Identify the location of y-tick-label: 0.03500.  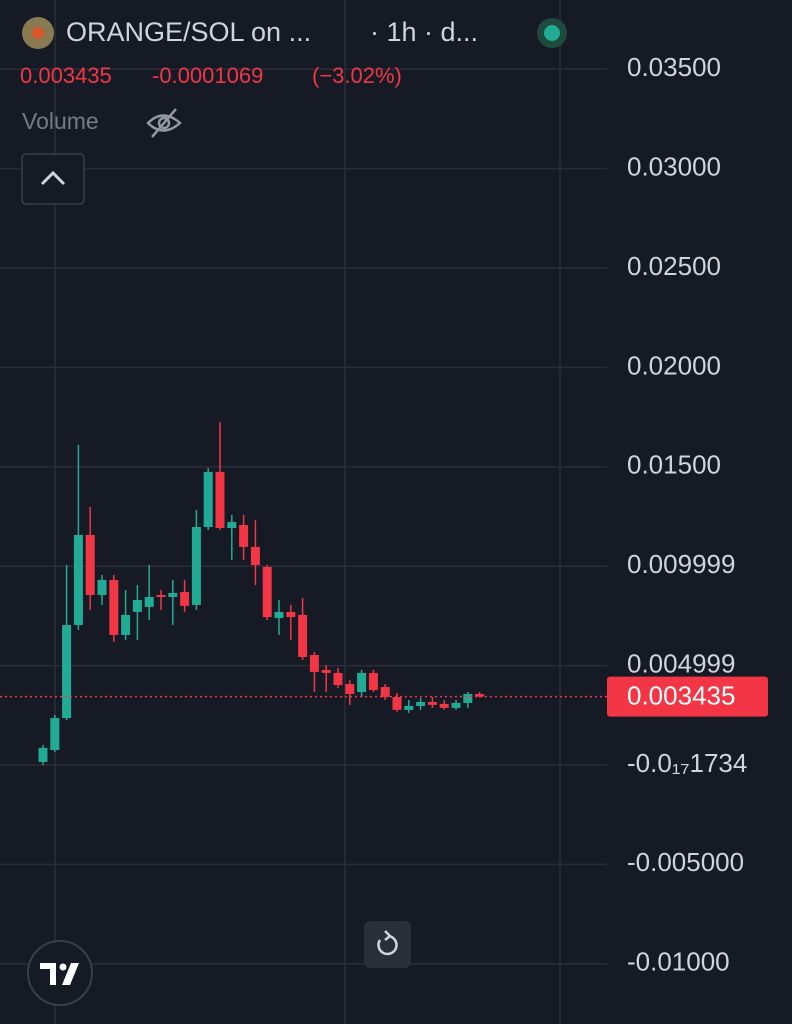
(674, 67).